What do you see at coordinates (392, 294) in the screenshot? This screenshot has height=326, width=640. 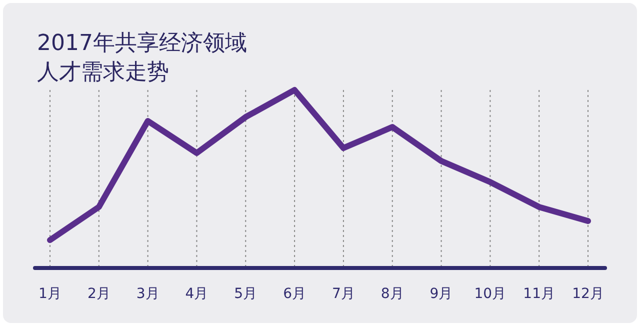 I see `x-tick-label: 8月` at bounding box center [392, 294].